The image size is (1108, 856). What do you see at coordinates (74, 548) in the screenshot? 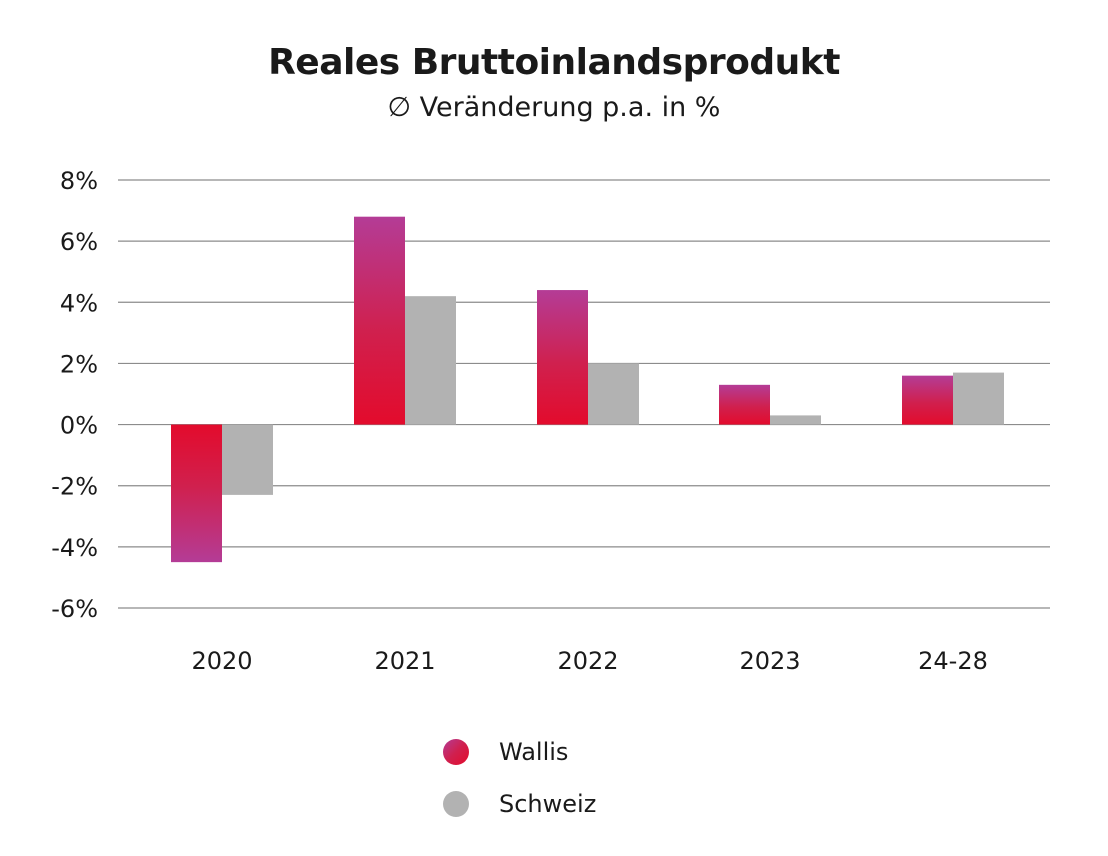
I see `y-tick-label: -4%` at bounding box center [74, 548].